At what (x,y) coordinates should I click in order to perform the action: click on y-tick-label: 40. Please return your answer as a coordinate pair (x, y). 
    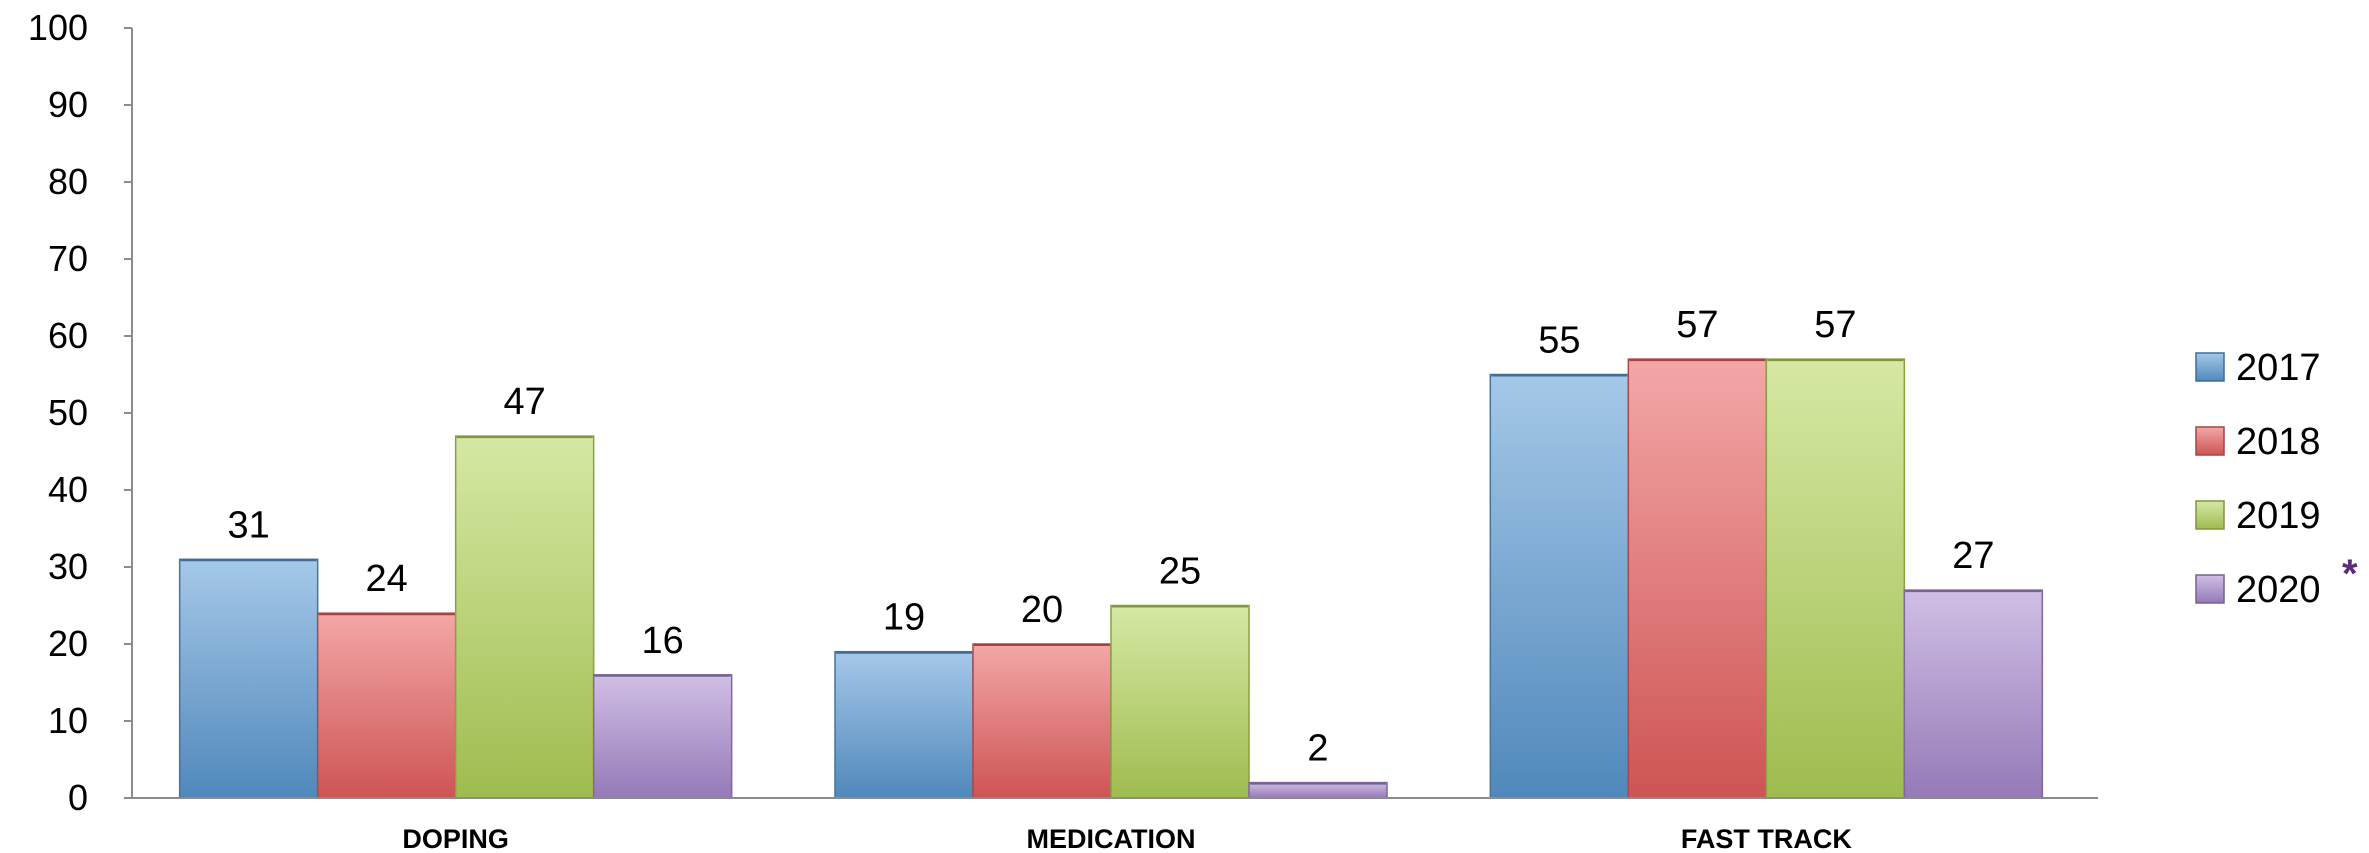
    Looking at the image, I should click on (68, 489).